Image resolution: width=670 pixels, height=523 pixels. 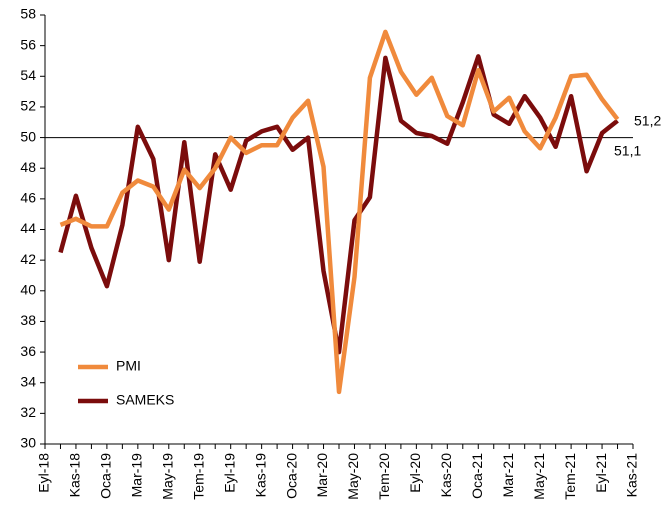 I want to click on y-tick-label: 46, so click(x=28, y=198).